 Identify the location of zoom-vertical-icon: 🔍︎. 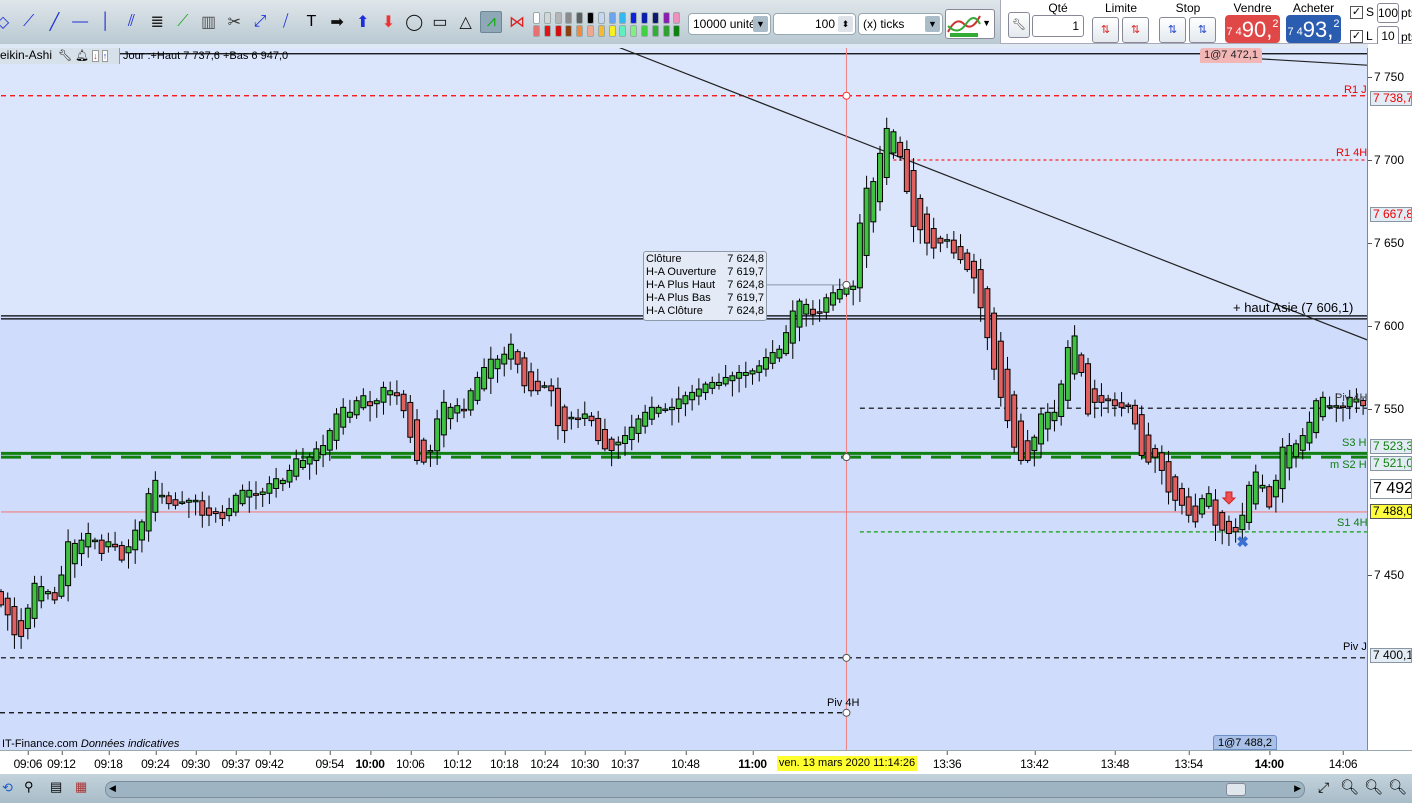
(1350, 787).